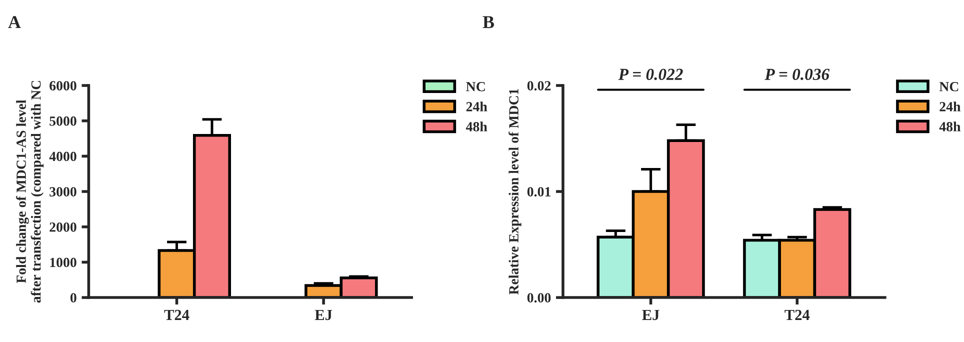 This screenshot has width=964, height=342. I want to click on chart-title: A, so click(14, 22).